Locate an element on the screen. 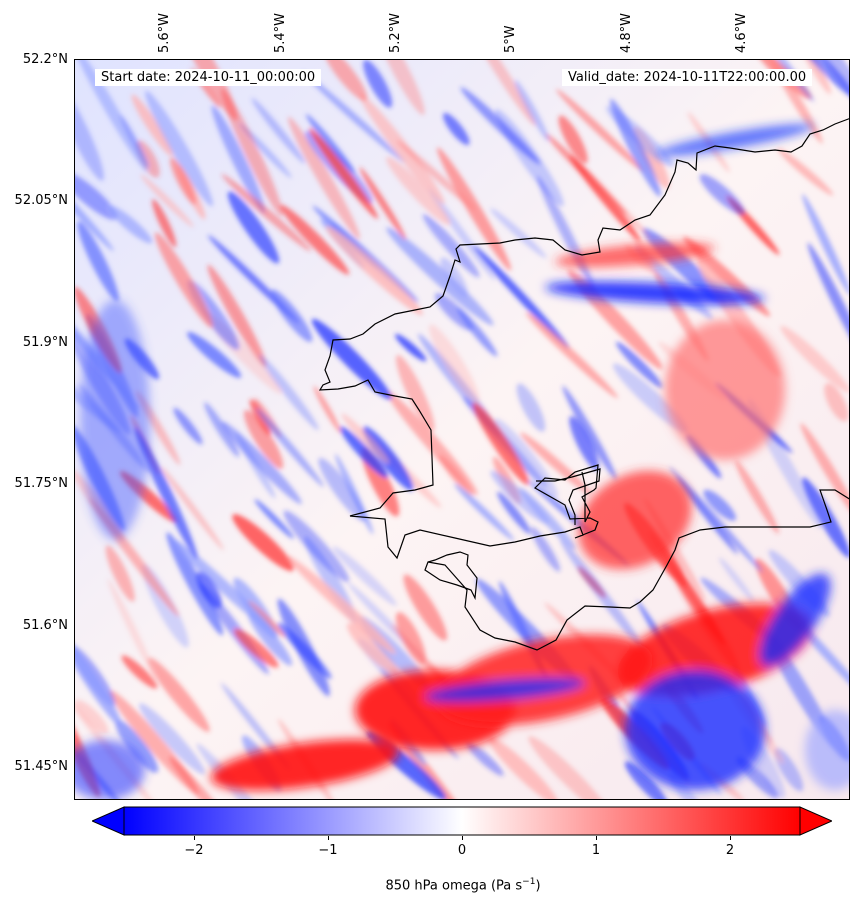 This screenshot has width=859, height=908. lat-label: 51.9°N is located at coordinates (45, 342).